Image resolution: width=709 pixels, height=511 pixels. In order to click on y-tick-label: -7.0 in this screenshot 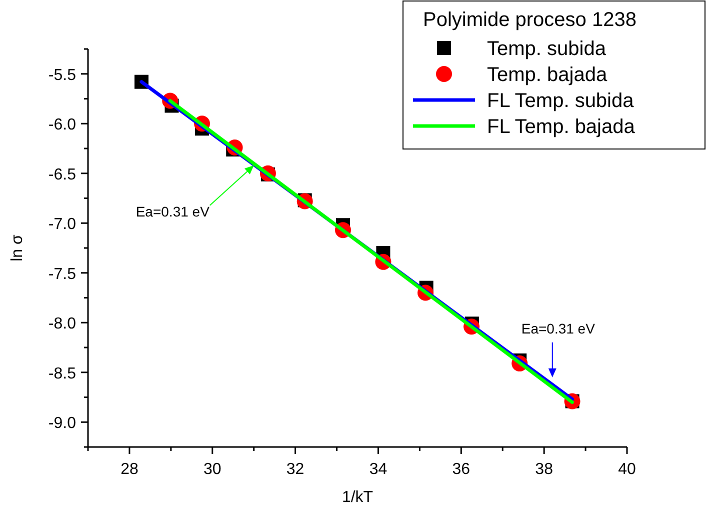, I will do `click(62, 225)`.